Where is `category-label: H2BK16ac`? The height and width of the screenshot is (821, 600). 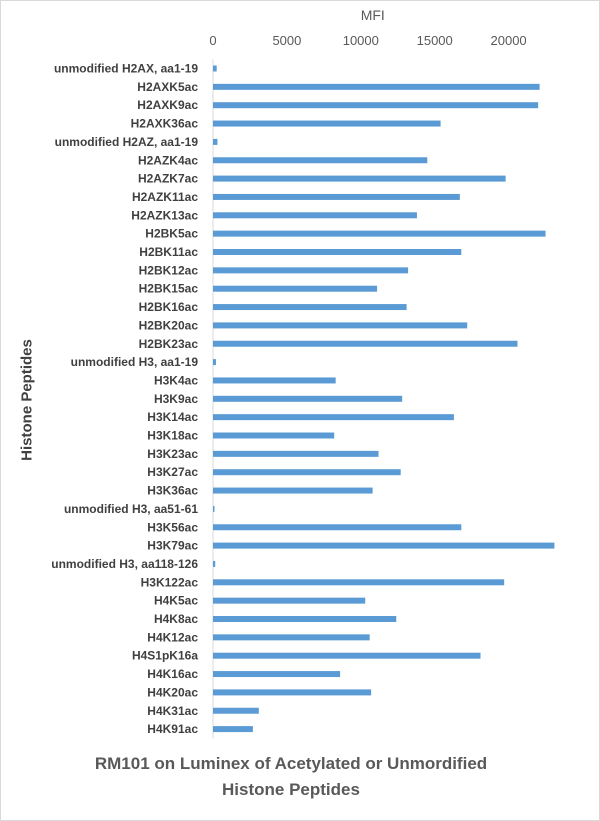 category-label: H2BK16ac is located at coordinates (169, 307).